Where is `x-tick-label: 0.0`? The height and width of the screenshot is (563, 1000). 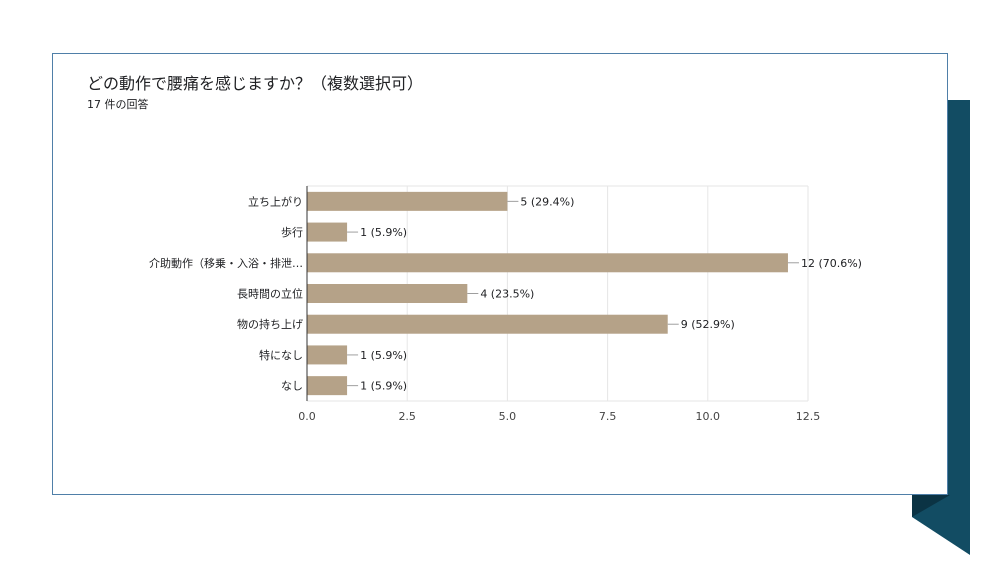 x-tick-label: 0.0 is located at coordinates (307, 416).